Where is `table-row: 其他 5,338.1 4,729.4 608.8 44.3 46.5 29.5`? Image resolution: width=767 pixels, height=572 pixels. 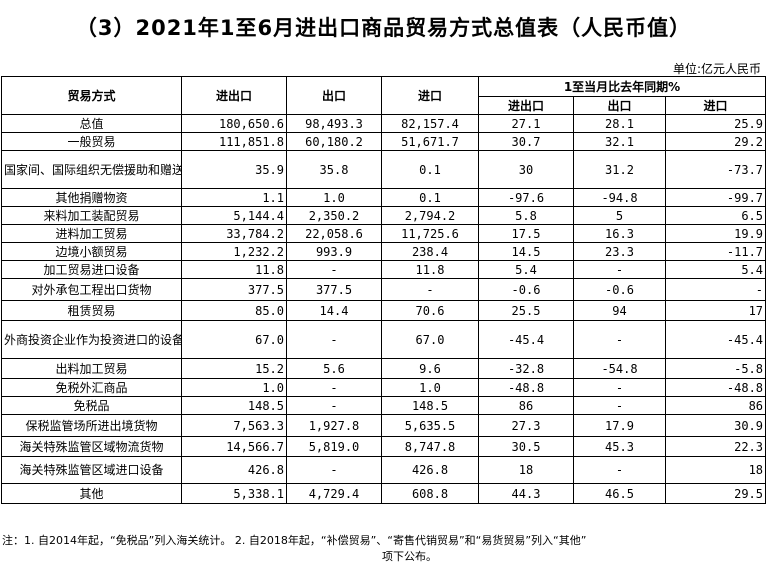 table-row: 其他 5,338.1 4,729.4 608.8 44.3 46.5 29.5 is located at coordinates (384, 493).